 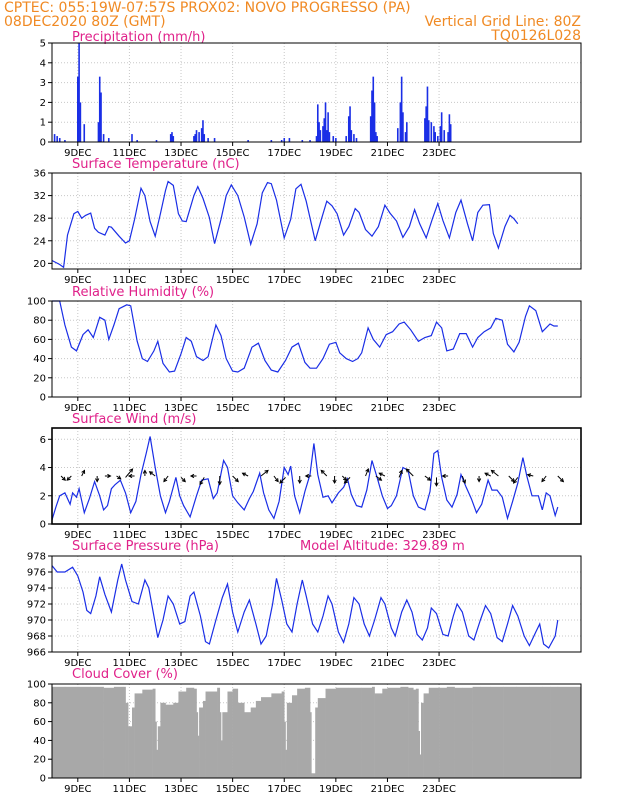 What do you see at coordinates (43, 44) in the screenshot?
I see `y-tick-label: 5` at bounding box center [43, 44].